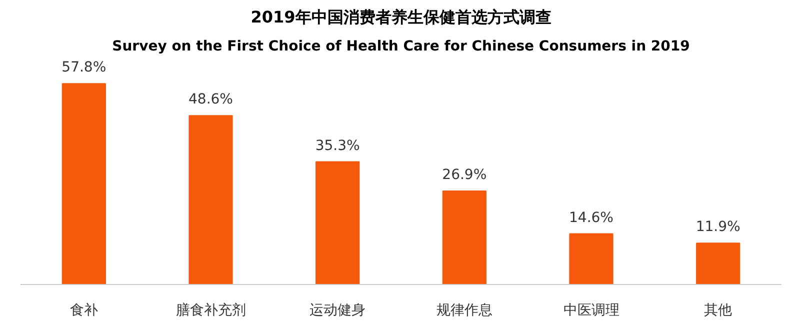 The width and height of the screenshot is (791, 321). I want to click on chart-title: 2019年中国消费者养生保健首选方式调查, so click(401, 17).